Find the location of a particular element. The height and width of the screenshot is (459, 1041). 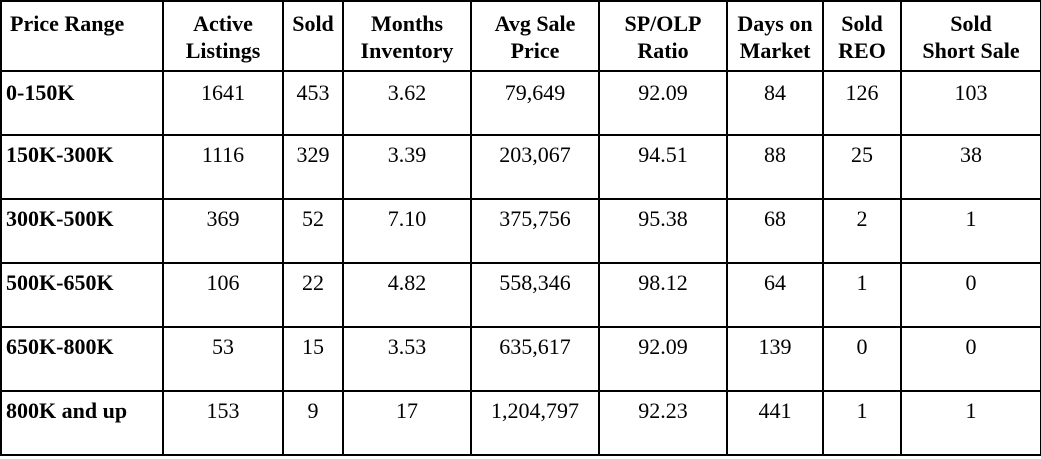

header-price-range: Price Range is located at coordinates (82, 36).